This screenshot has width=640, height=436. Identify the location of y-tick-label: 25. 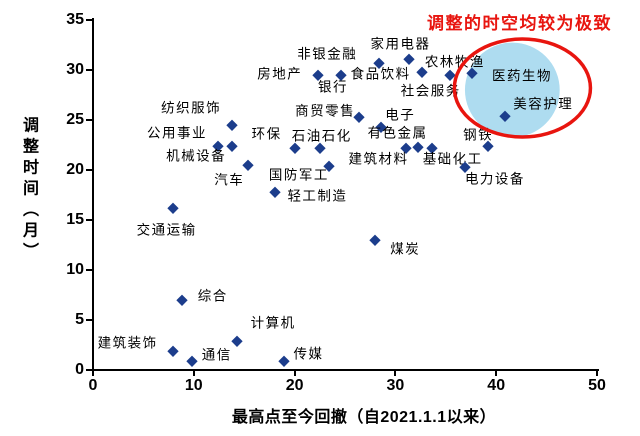
(75, 119).